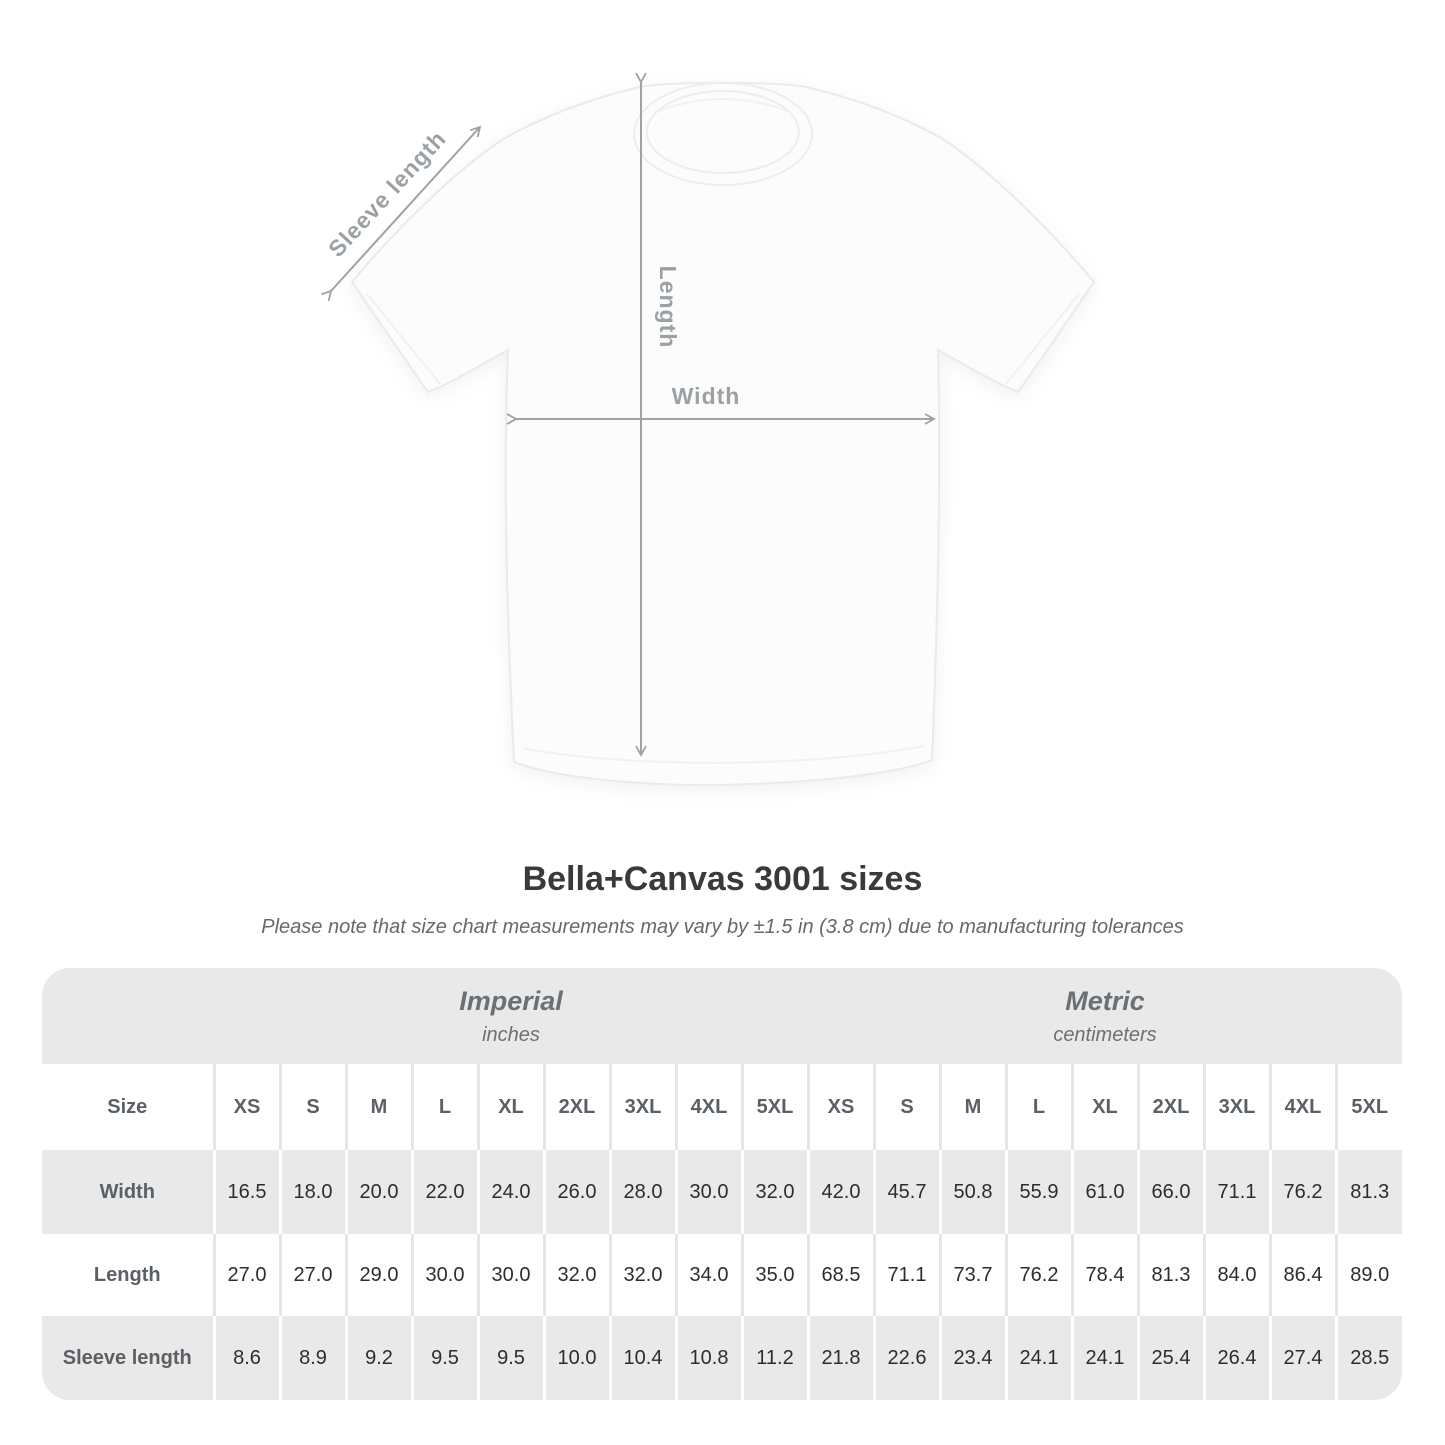 The image size is (1445, 1445). What do you see at coordinates (403, 339) in the screenshot?
I see `left-cuff-seam` at bounding box center [403, 339].